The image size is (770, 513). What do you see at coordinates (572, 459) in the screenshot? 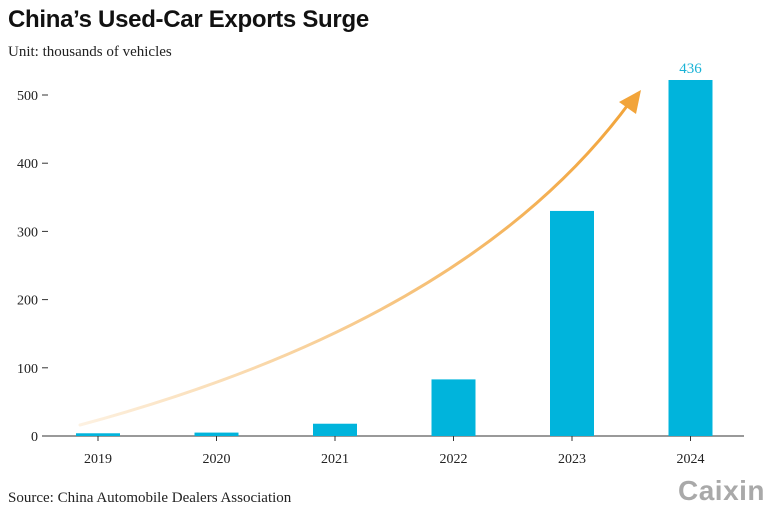
I see `x-tick-label: 2023` at bounding box center [572, 459].